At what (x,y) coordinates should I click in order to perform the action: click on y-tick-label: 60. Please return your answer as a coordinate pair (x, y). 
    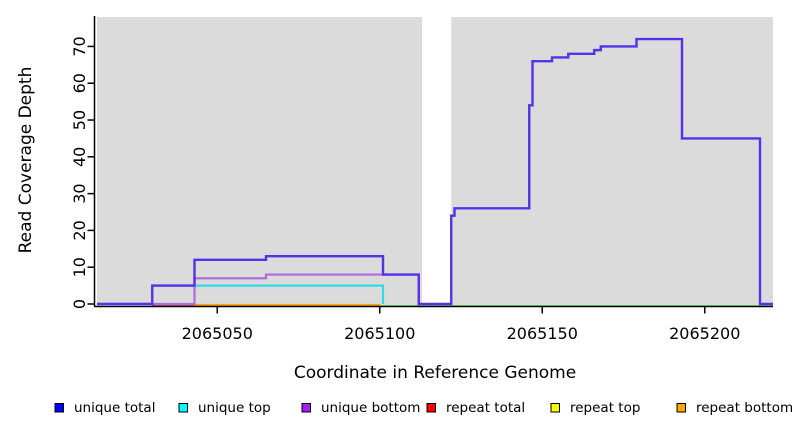
    Looking at the image, I should click on (79, 83).